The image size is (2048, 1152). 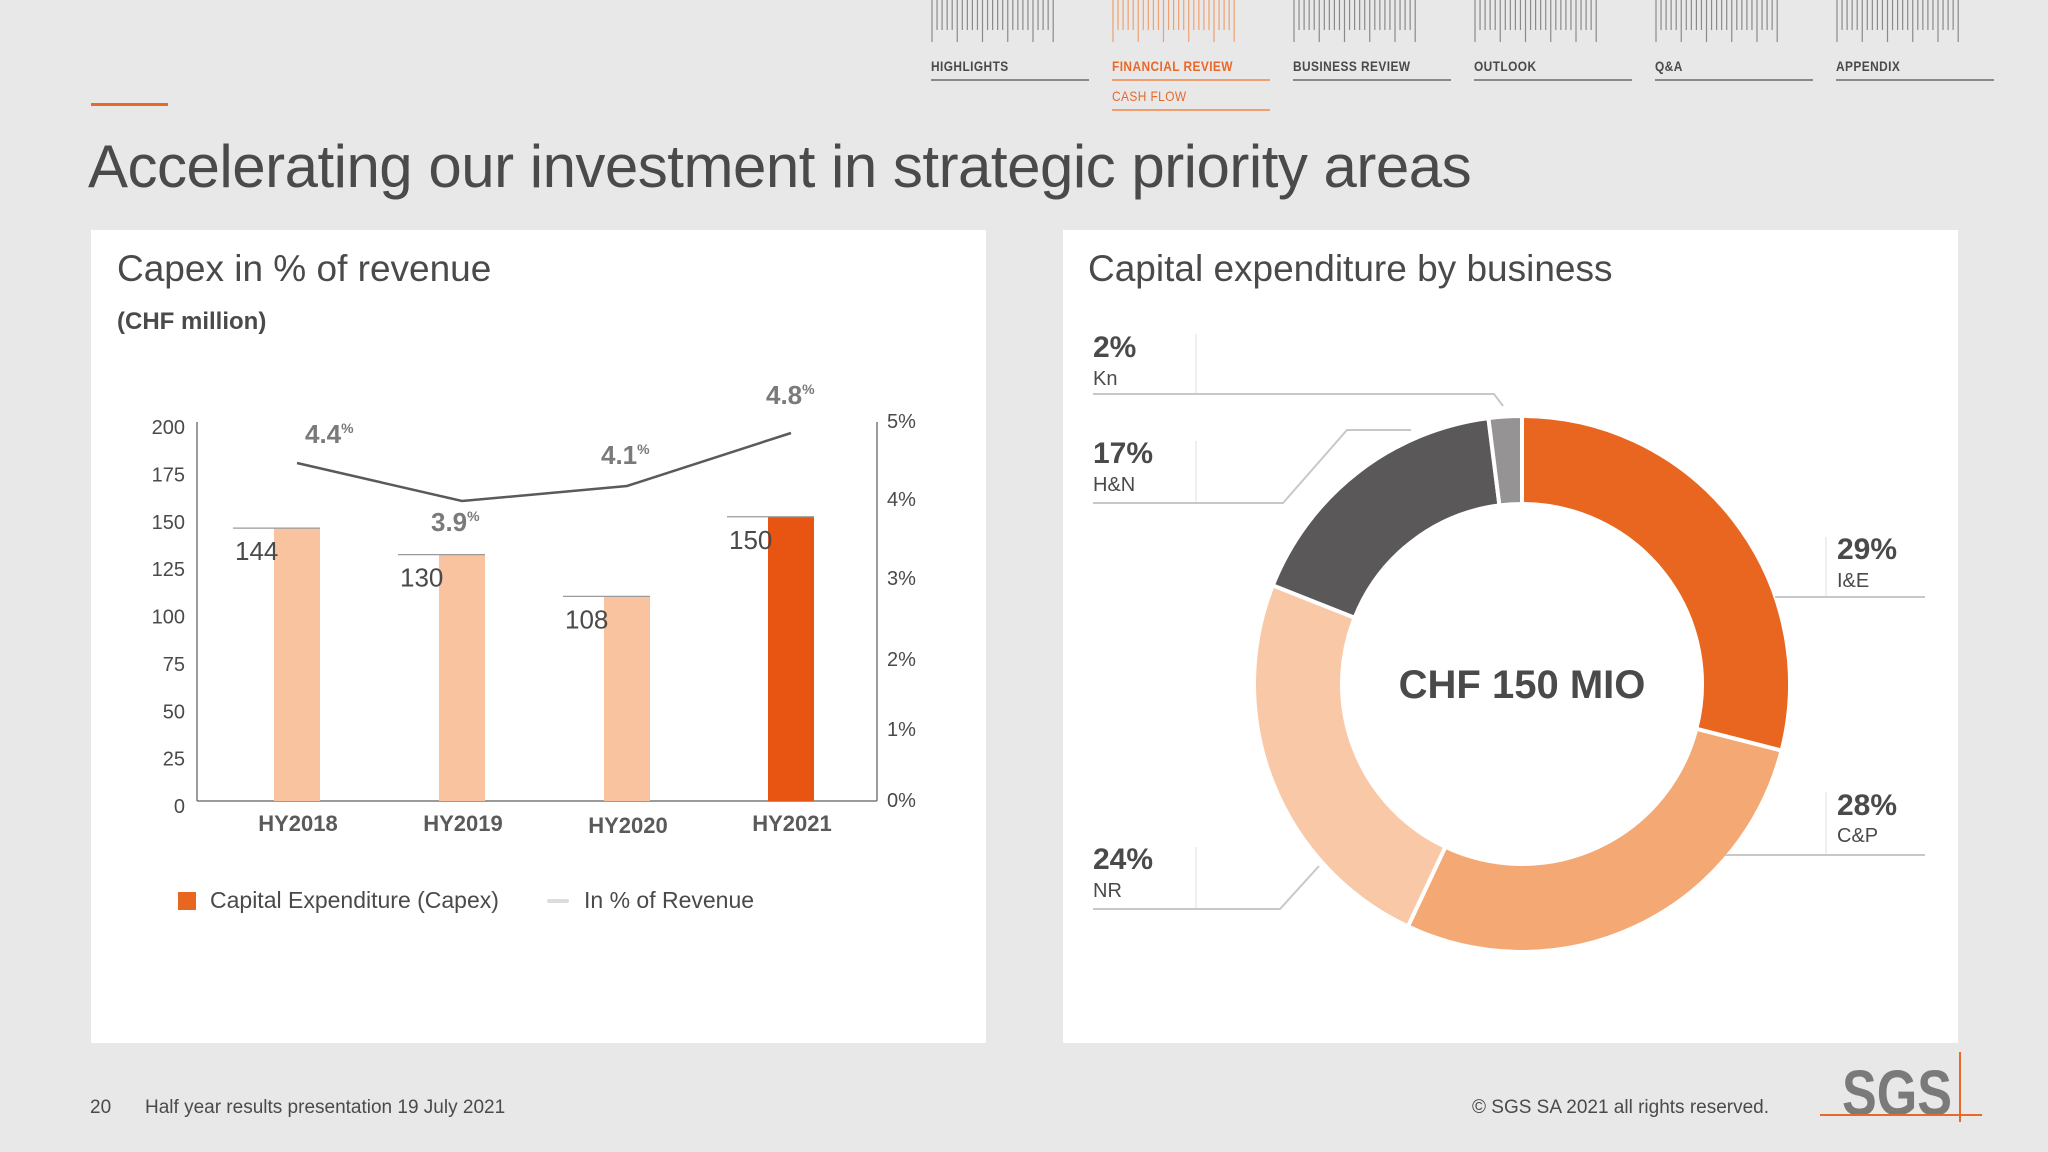 What do you see at coordinates (1857, 836) in the screenshot?
I see `slice-name-label: C&P` at bounding box center [1857, 836].